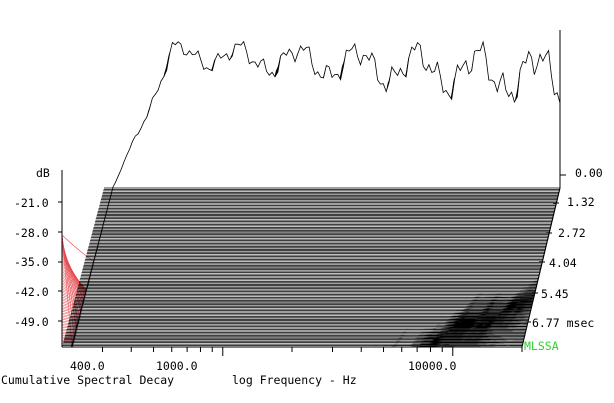 The image size is (614, 403). What do you see at coordinates (572, 233) in the screenshot?
I see `time-tick-label: 2.72` at bounding box center [572, 233].